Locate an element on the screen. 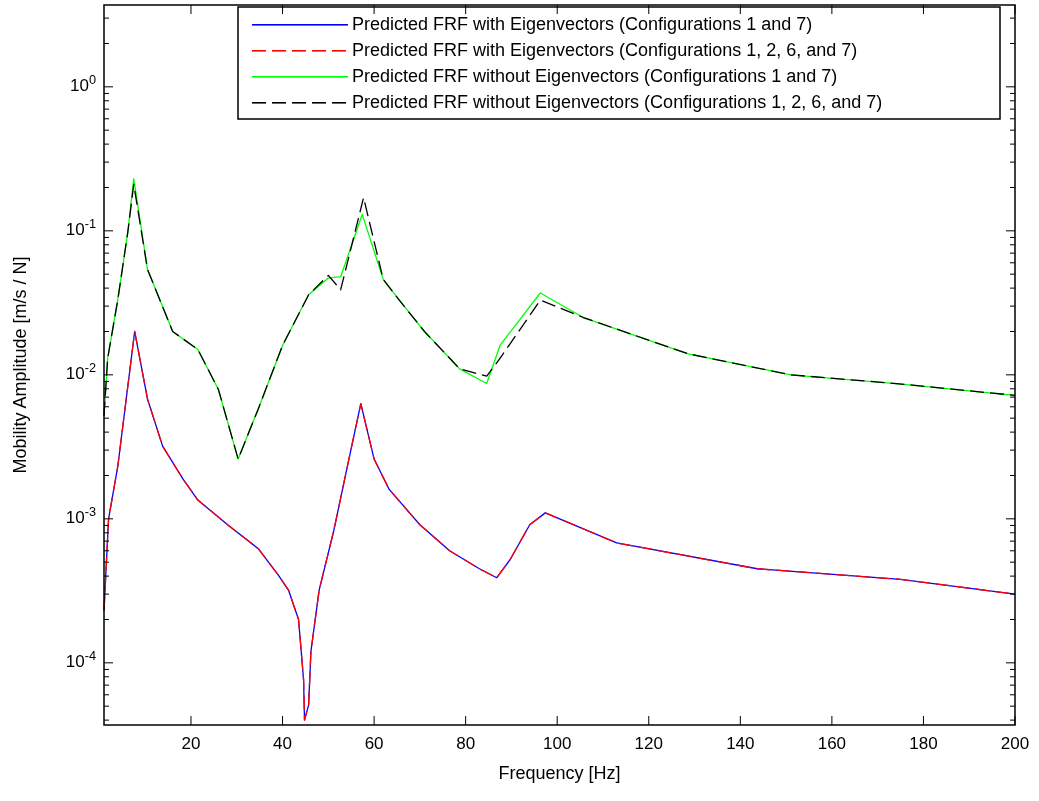  y-tick-label: 10$^{-4}$ is located at coordinates (80, 659).